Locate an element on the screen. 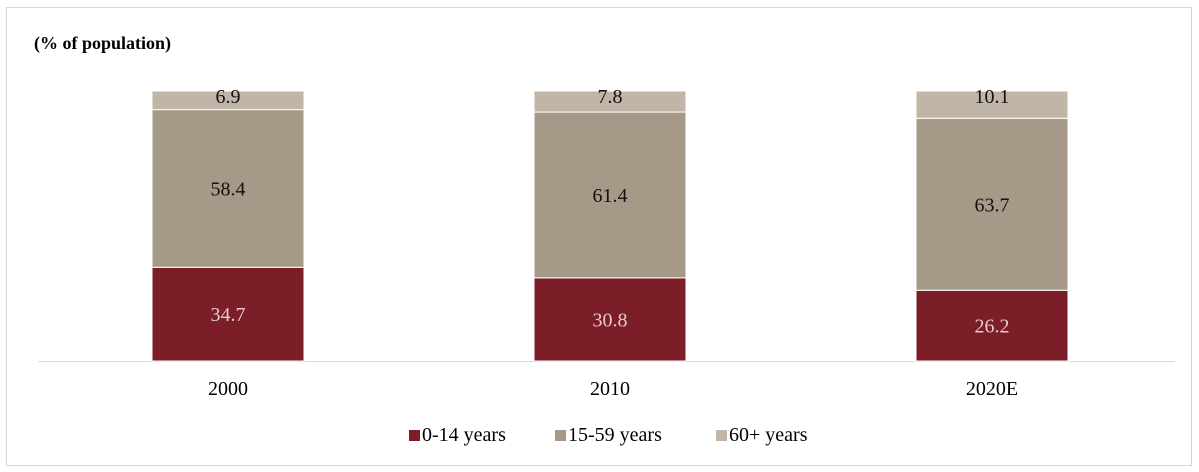  legend-label: 60+ years is located at coordinates (768, 435).